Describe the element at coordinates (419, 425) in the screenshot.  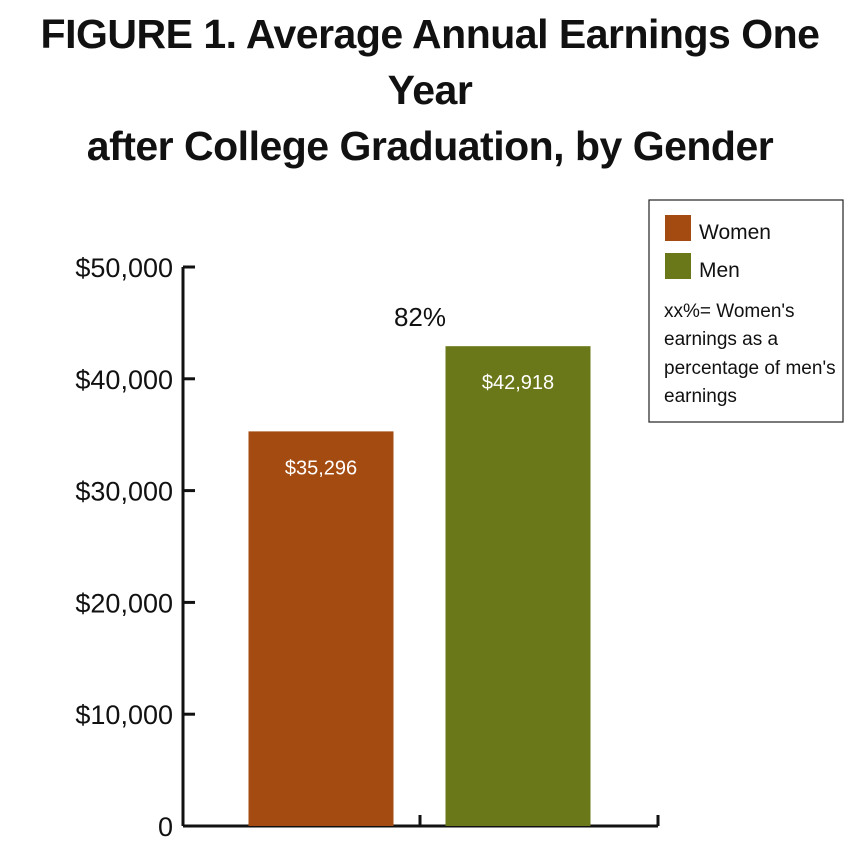
I see `bar-value-labels: $35,296 $42,918` at that location.